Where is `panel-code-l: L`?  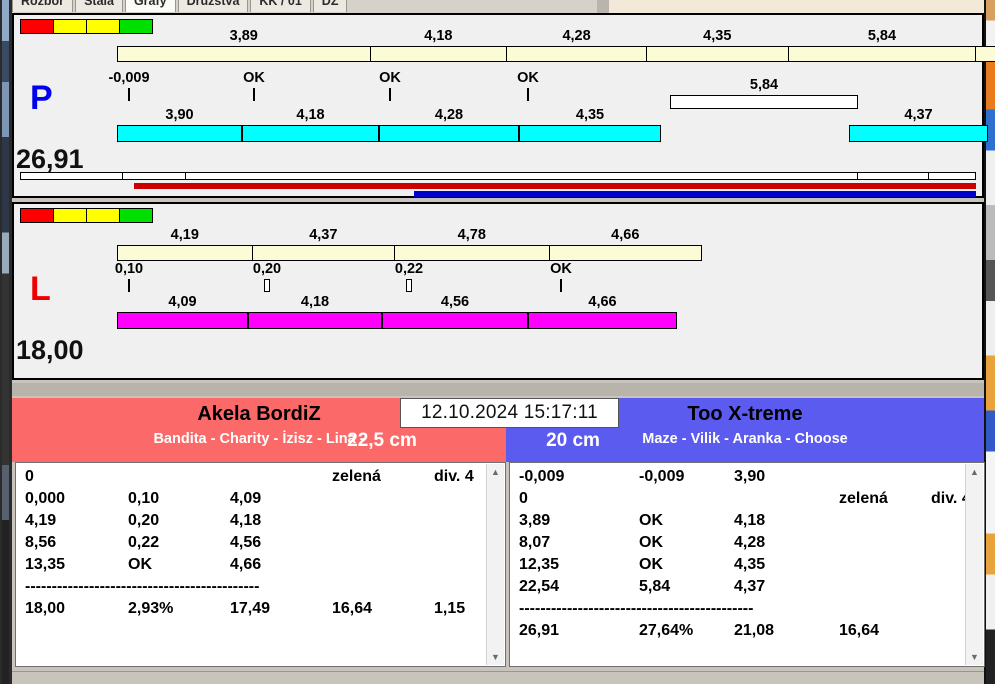 panel-code-l: L is located at coordinates (40, 289).